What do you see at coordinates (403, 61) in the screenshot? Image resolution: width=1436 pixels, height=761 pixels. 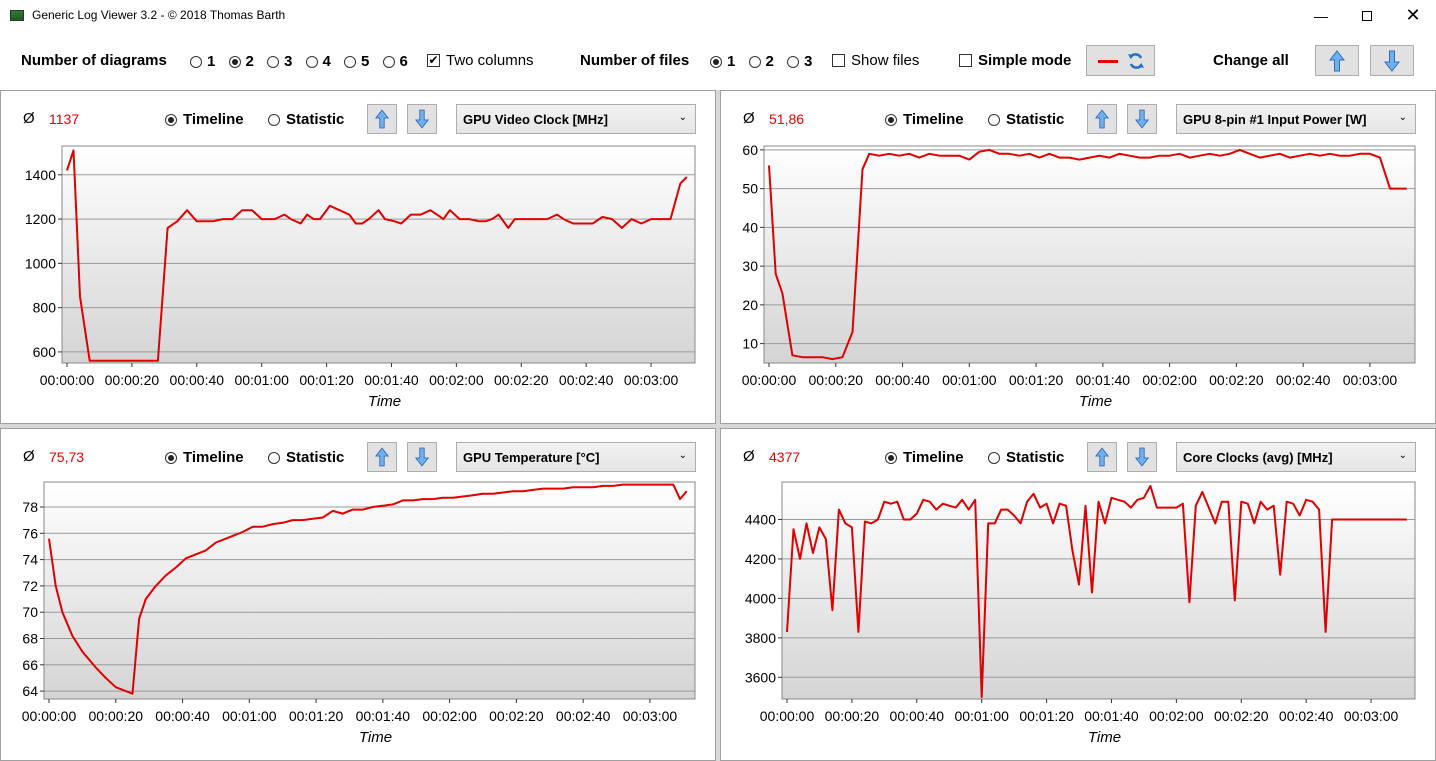 I see `radio-label: 6` at bounding box center [403, 61].